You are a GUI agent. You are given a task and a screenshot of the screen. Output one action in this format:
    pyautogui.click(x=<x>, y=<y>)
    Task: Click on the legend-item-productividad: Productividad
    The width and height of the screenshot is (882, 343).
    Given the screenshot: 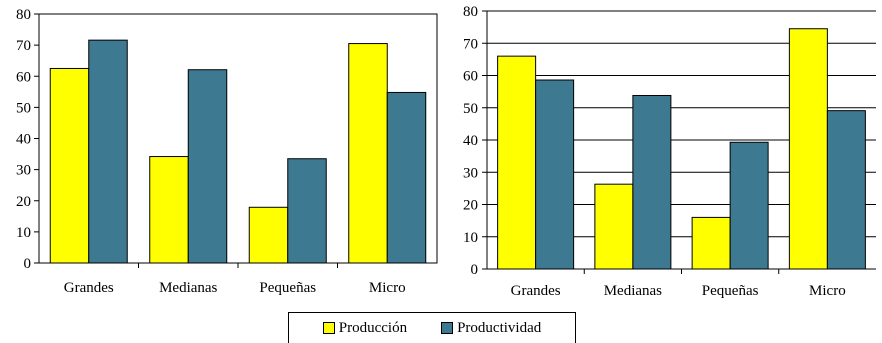 What is the action you would take?
    pyautogui.click(x=491, y=328)
    